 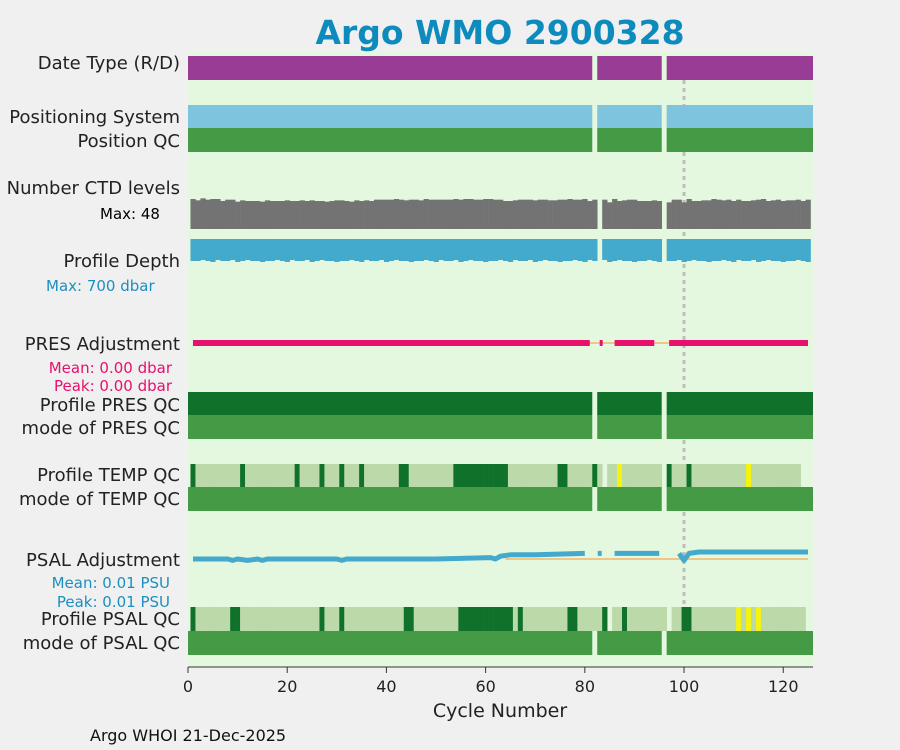 What do you see at coordinates (739, 116) in the screenshot?
I see `positioning-system-band` at bounding box center [739, 116].